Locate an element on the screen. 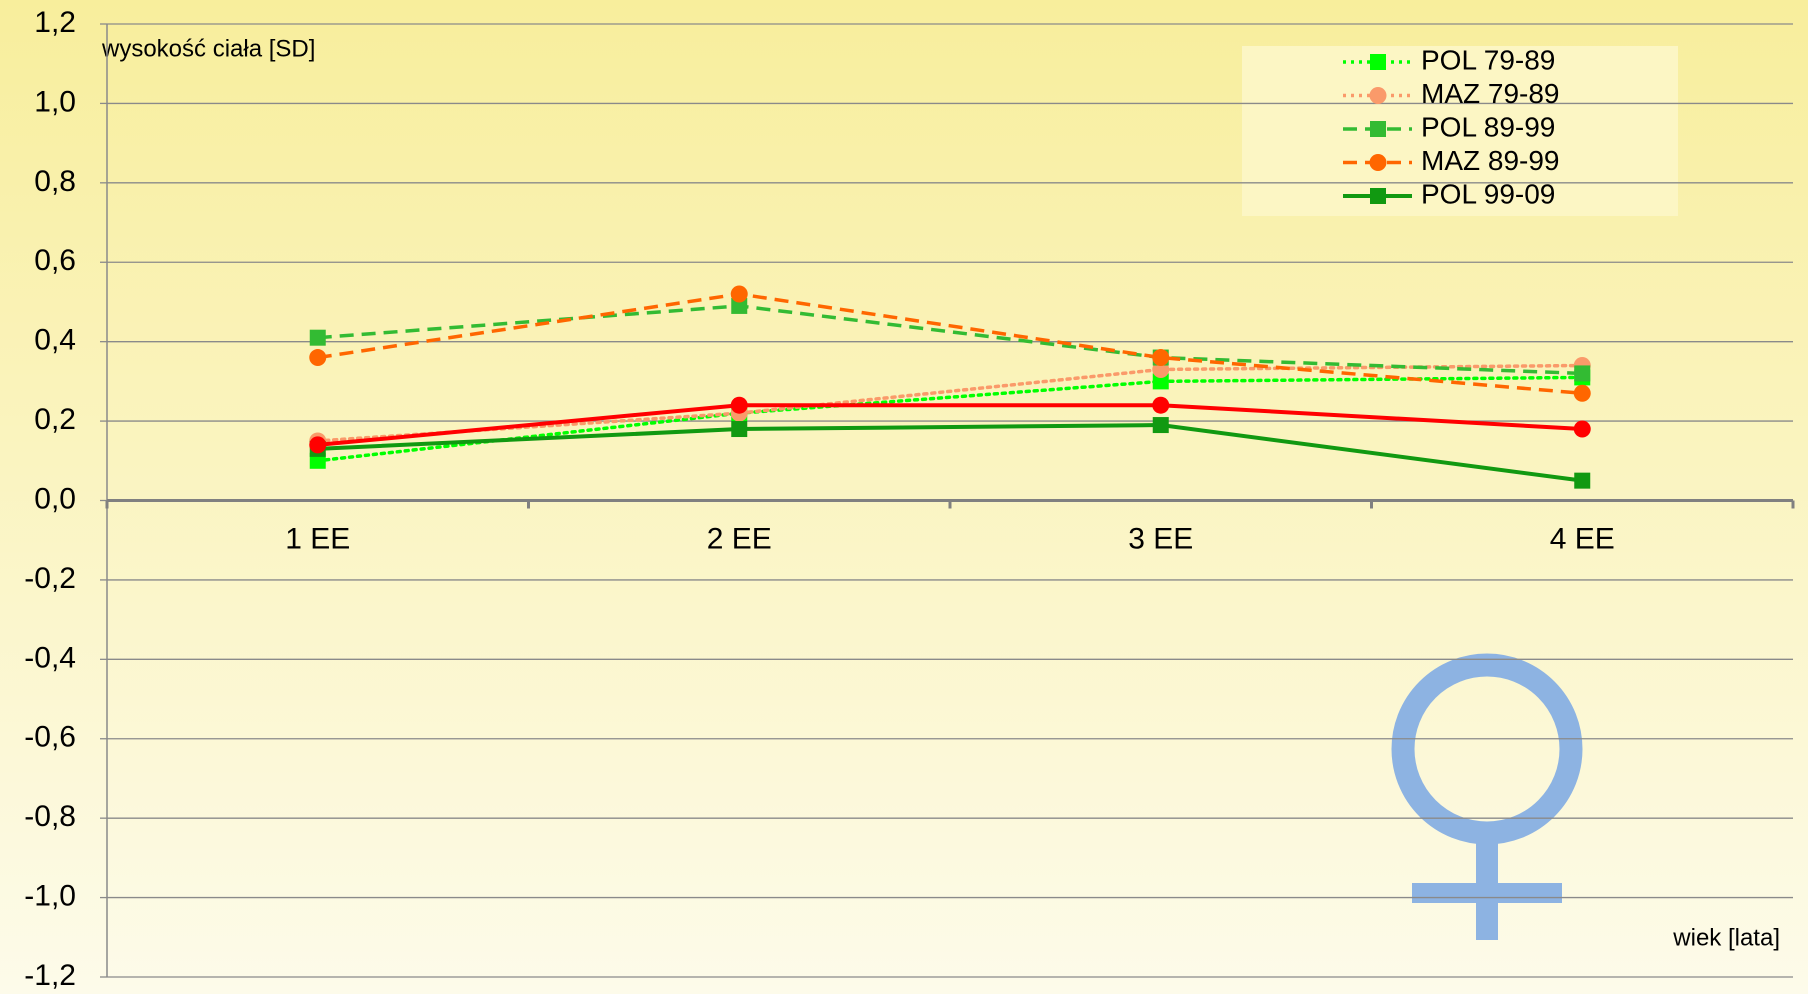 This screenshot has width=1808, height=994. y-axis-title: wysokość ciała [SD] is located at coordinates (208, 48).